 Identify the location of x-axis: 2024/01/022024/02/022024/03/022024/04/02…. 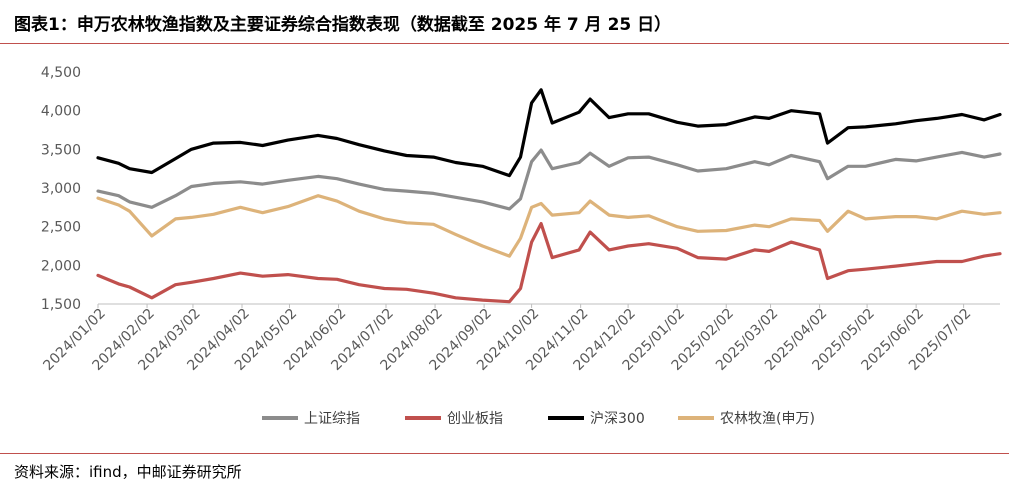
(507, 339).